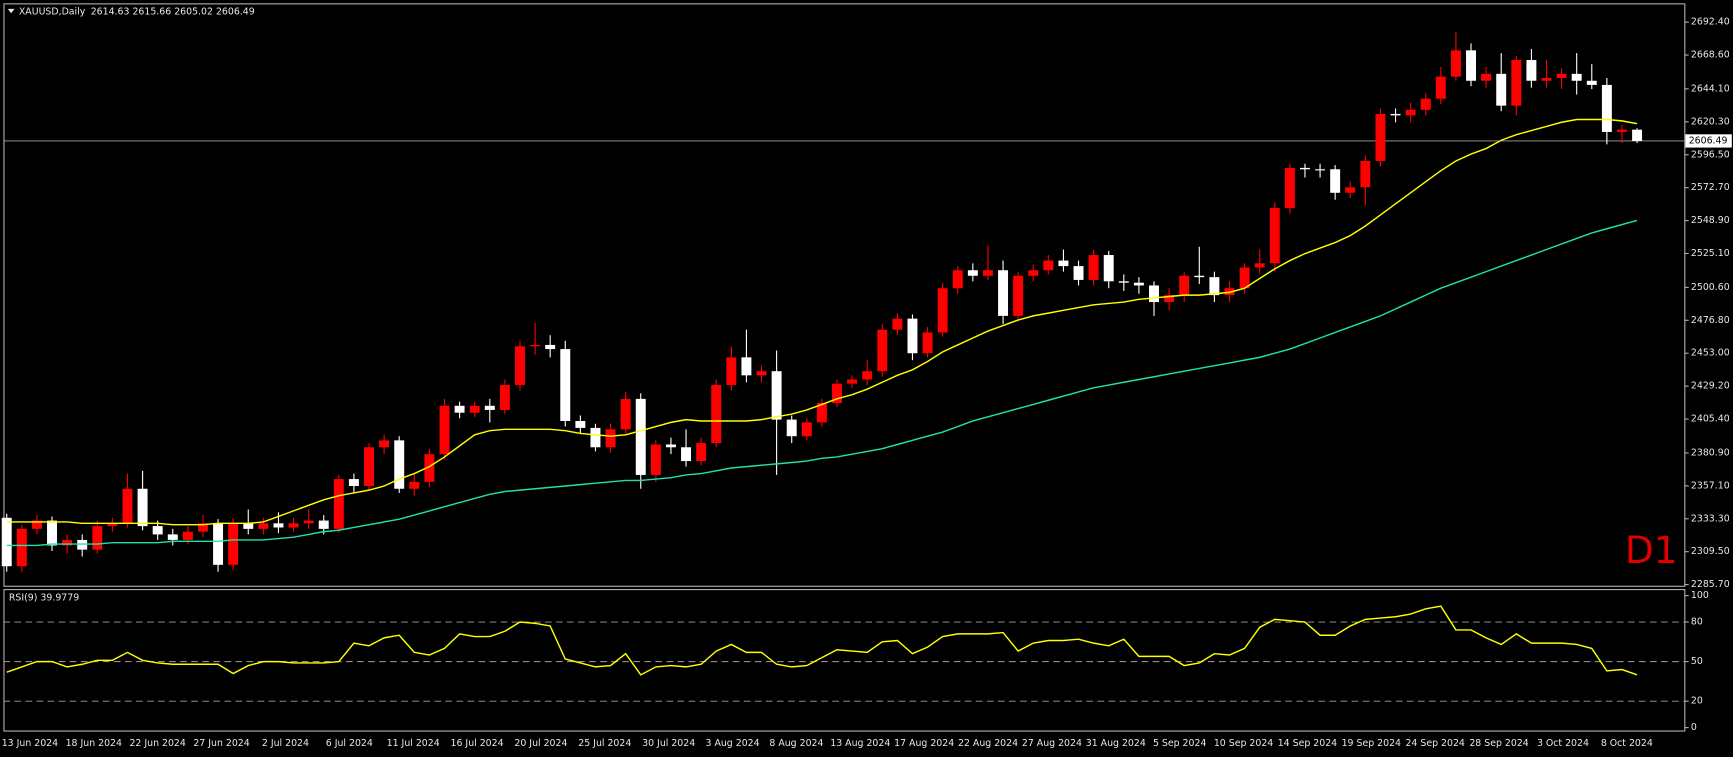 The image size is (1733, 757). I want to click on x-tick-label: 14 Sep 2024, so click(1307, 743).